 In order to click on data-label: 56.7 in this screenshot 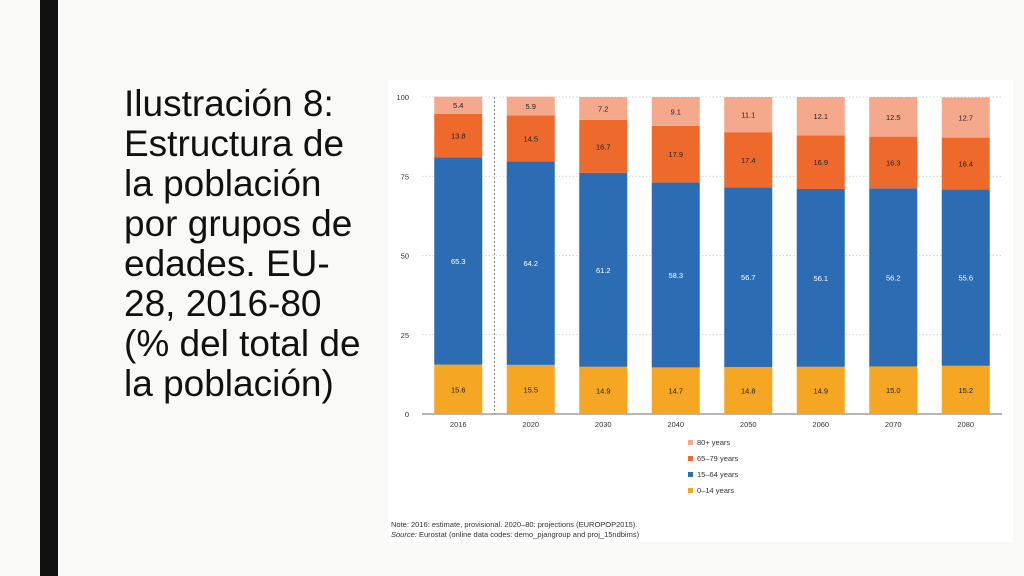, I will do `click(748, 277)`.